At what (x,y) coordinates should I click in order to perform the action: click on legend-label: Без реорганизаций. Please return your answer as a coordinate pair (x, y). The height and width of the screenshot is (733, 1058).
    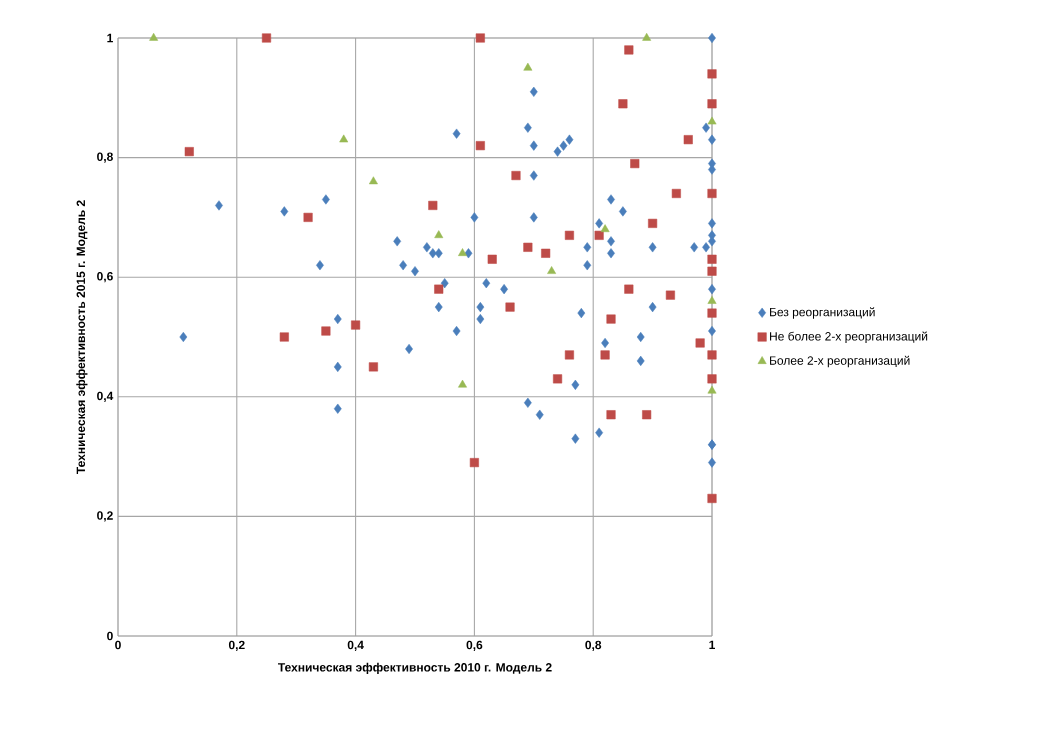
    Looking at the image, I should click on (822, 313).